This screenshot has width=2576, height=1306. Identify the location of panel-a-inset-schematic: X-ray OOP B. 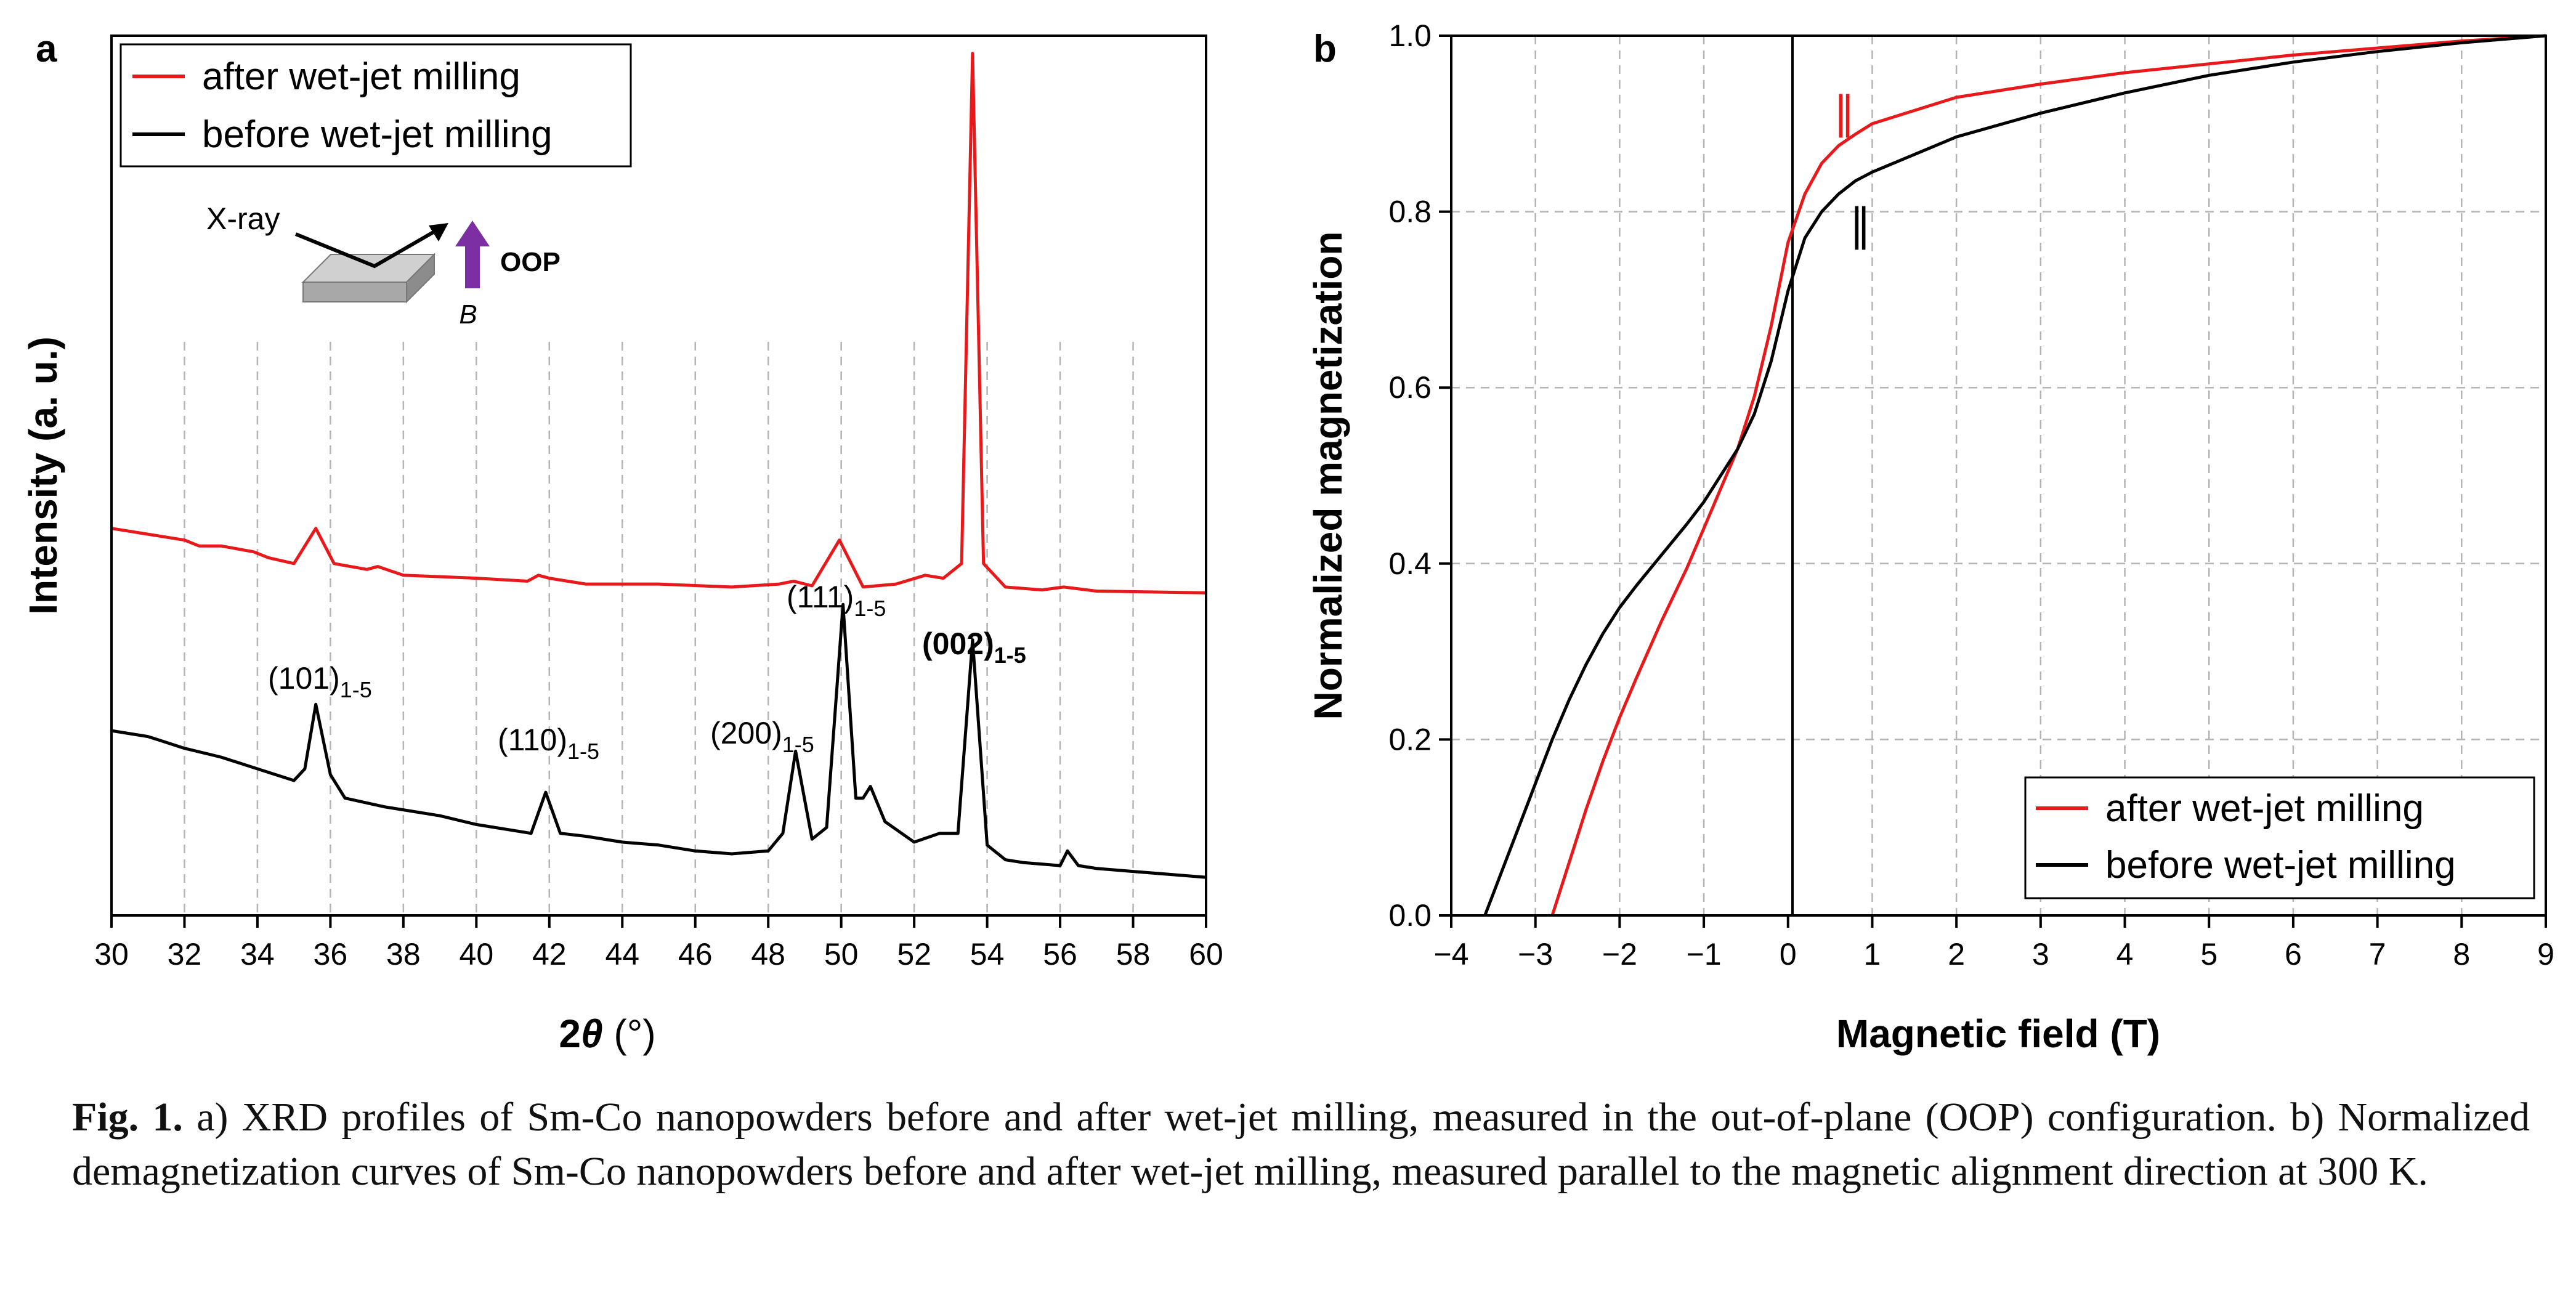
(383, 265).